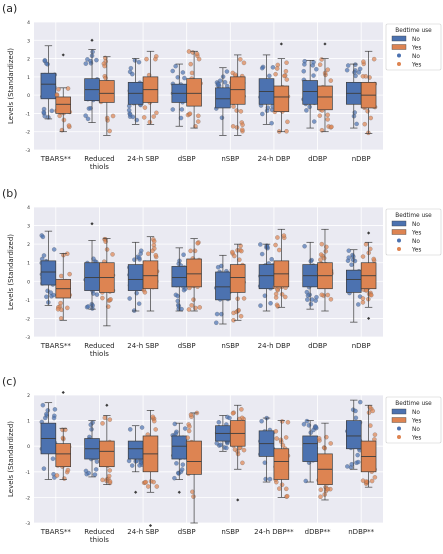  Describe the element at coordinates (361, 159) in the screenshot. I see `x-tick-label: nDBP` at that location.